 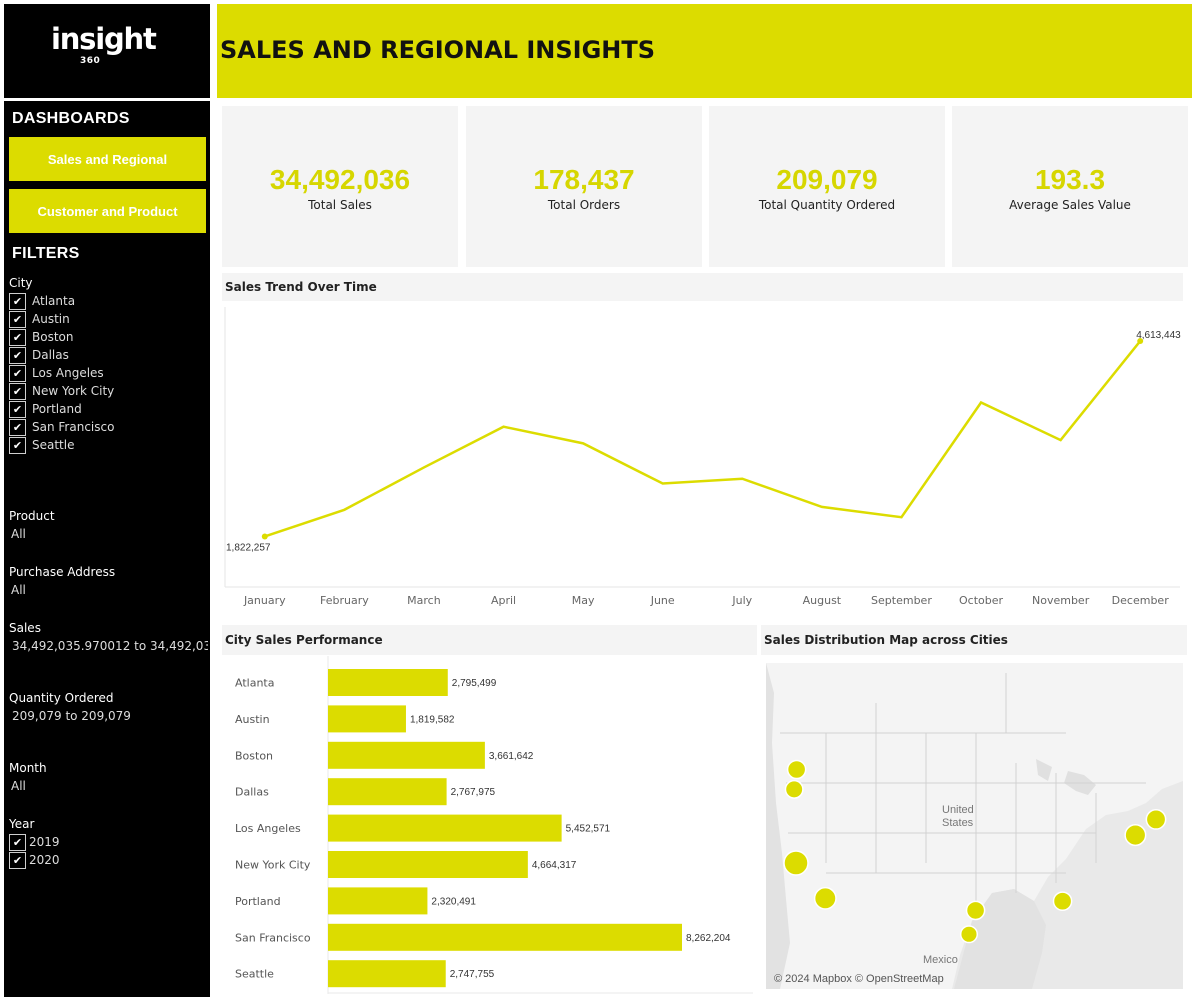 I want to click on sales-filter-range: 34,492,035.970012 to 34,492,03.., so click(x=110, y=646).